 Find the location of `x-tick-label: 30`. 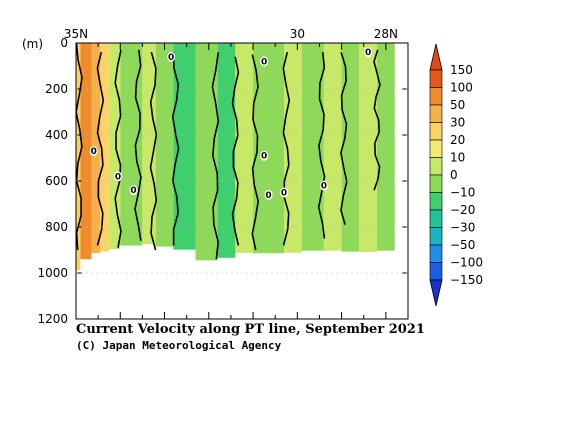

x-tick-label: 30 is located at coordinates (297, 34).